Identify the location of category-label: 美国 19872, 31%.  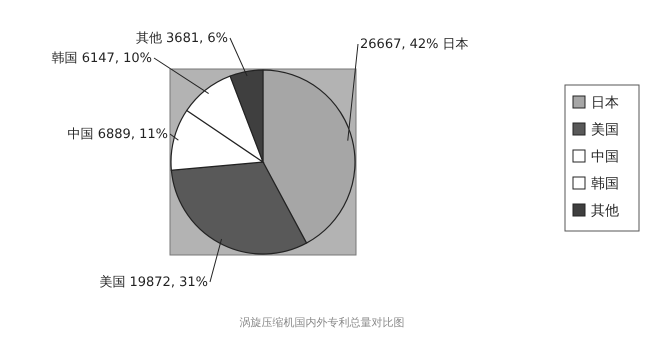
(153, 282).